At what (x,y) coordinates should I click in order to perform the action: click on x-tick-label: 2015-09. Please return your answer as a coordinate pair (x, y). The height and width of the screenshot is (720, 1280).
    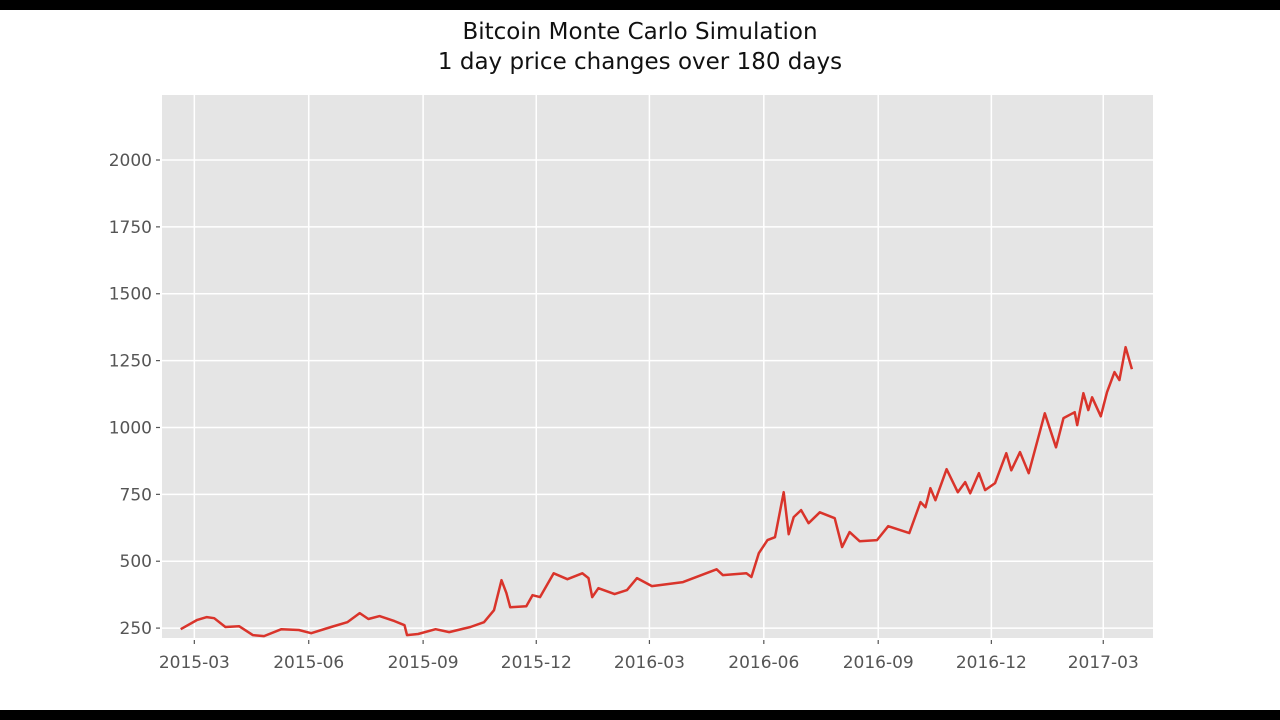
    Looking at the image, I should click on (423, 663).